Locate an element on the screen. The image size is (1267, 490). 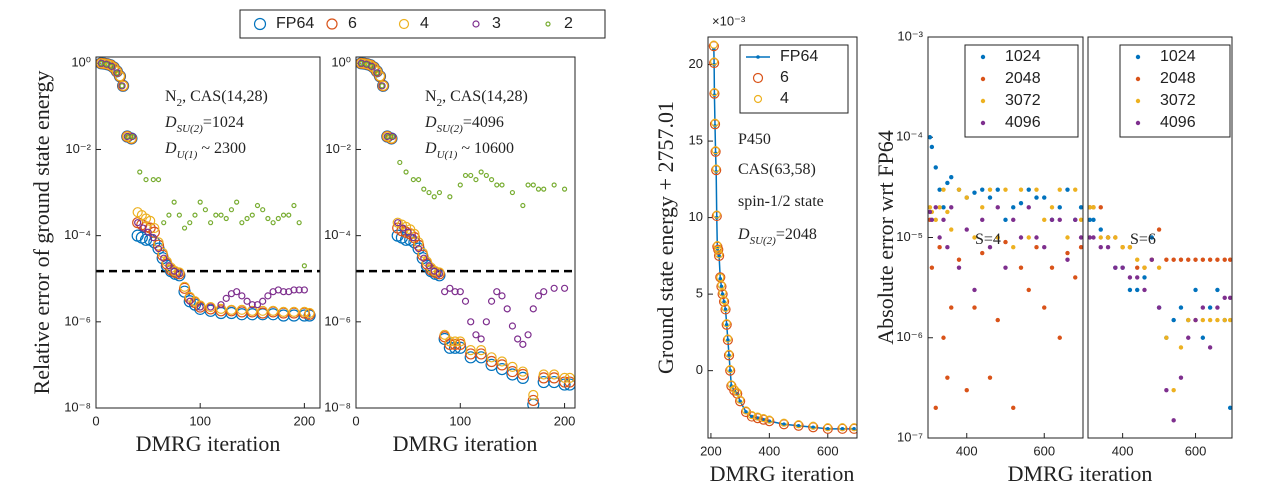
annotation-text: ~ 2300 is located at coordinates (221, 148).